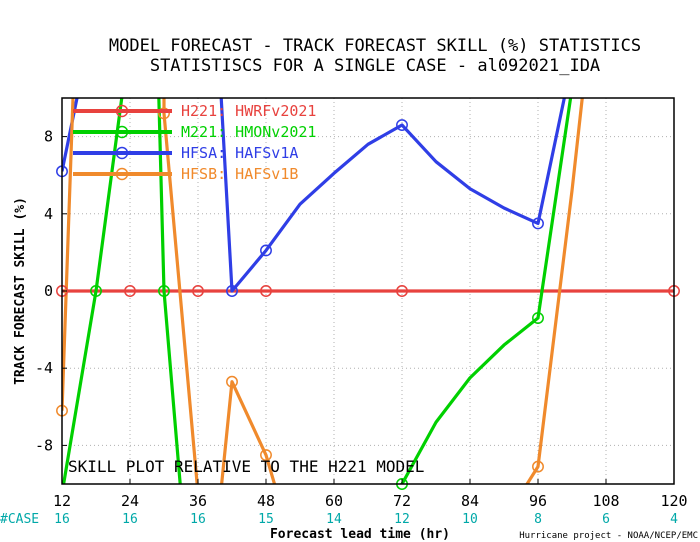 The image size is (700, 542). Describe the element at coordinates (48, 214) in the screenshot. I see `y-tick-label: 4` at that location.